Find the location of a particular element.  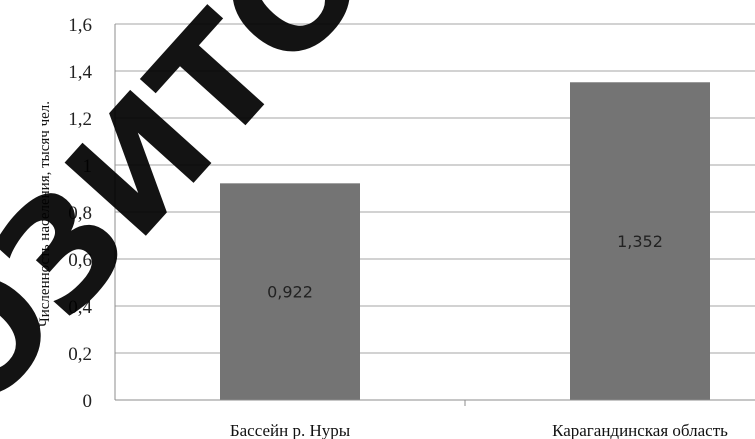

y-tick-label: 1,4 is located at coordinates (80, 72).